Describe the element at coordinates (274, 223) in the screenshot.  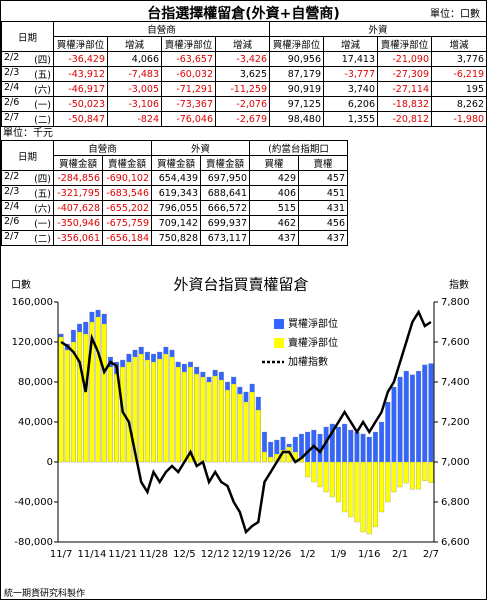
I see `value-cell: 462` at that location.